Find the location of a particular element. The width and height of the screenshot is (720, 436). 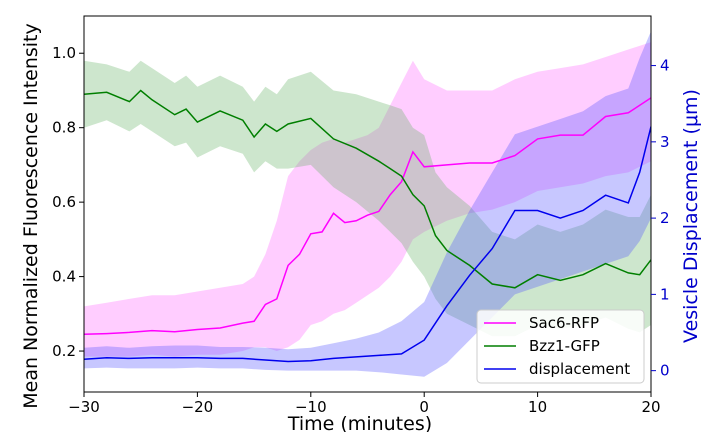

right-y-axis-ticks: 0 1 2 3 4 is located at coordinates (660, 218).